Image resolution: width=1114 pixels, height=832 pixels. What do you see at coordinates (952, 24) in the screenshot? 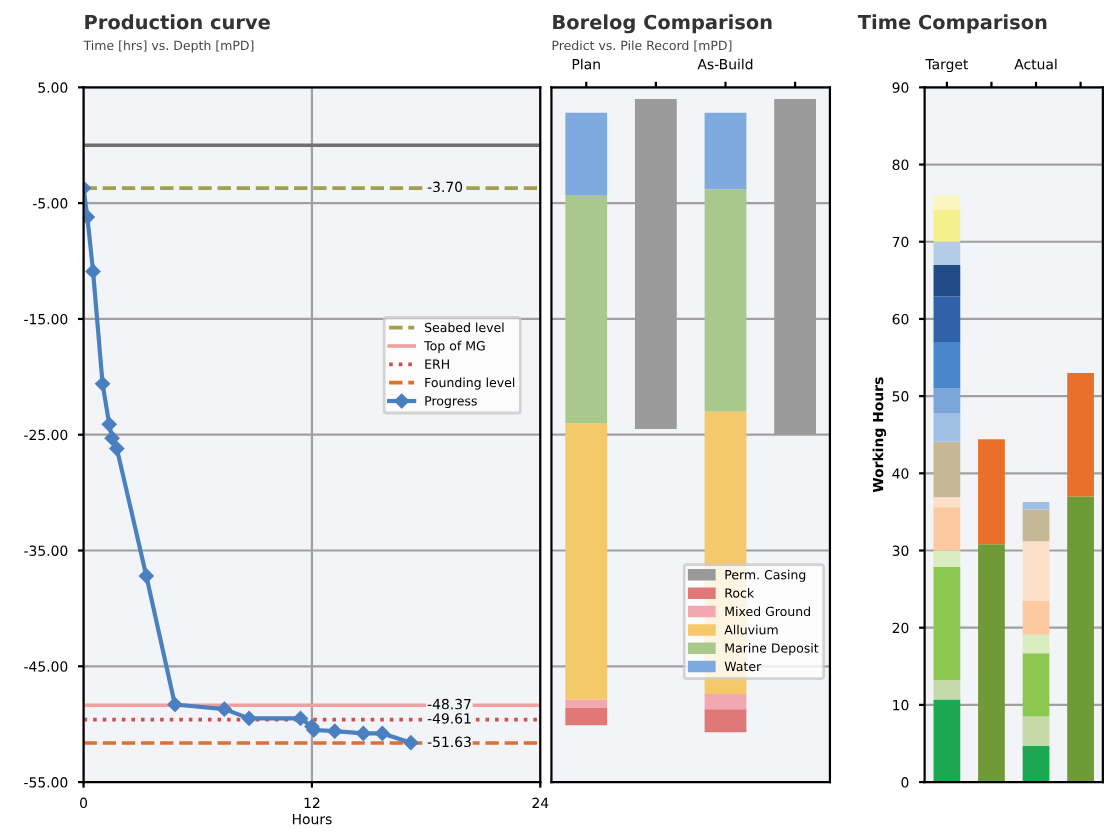
I see `chart-title: Time Comparison` at bounding box center [952, 24].